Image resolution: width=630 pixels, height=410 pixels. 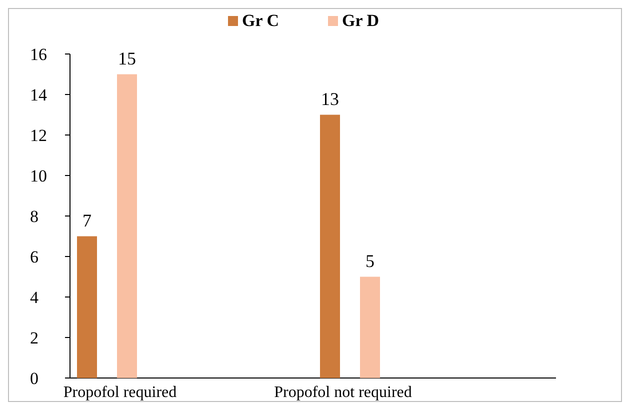 What do you see at coordinates (34, 297) in the screenshot?
I see `y-tick-label: 4` at bounding box center [34, 297].